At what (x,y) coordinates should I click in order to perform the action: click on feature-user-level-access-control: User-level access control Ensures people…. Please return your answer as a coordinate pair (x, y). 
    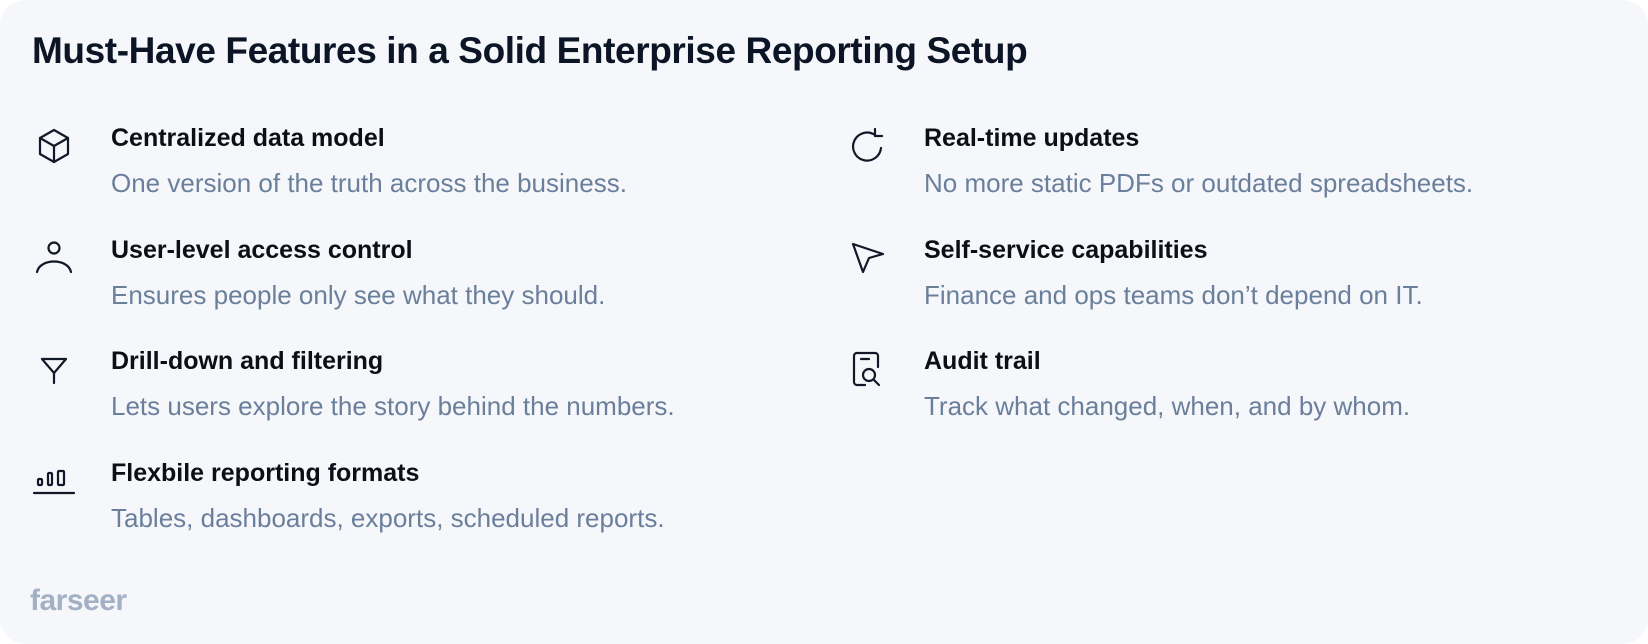
    Looking at the image, I should click on (422, 286).